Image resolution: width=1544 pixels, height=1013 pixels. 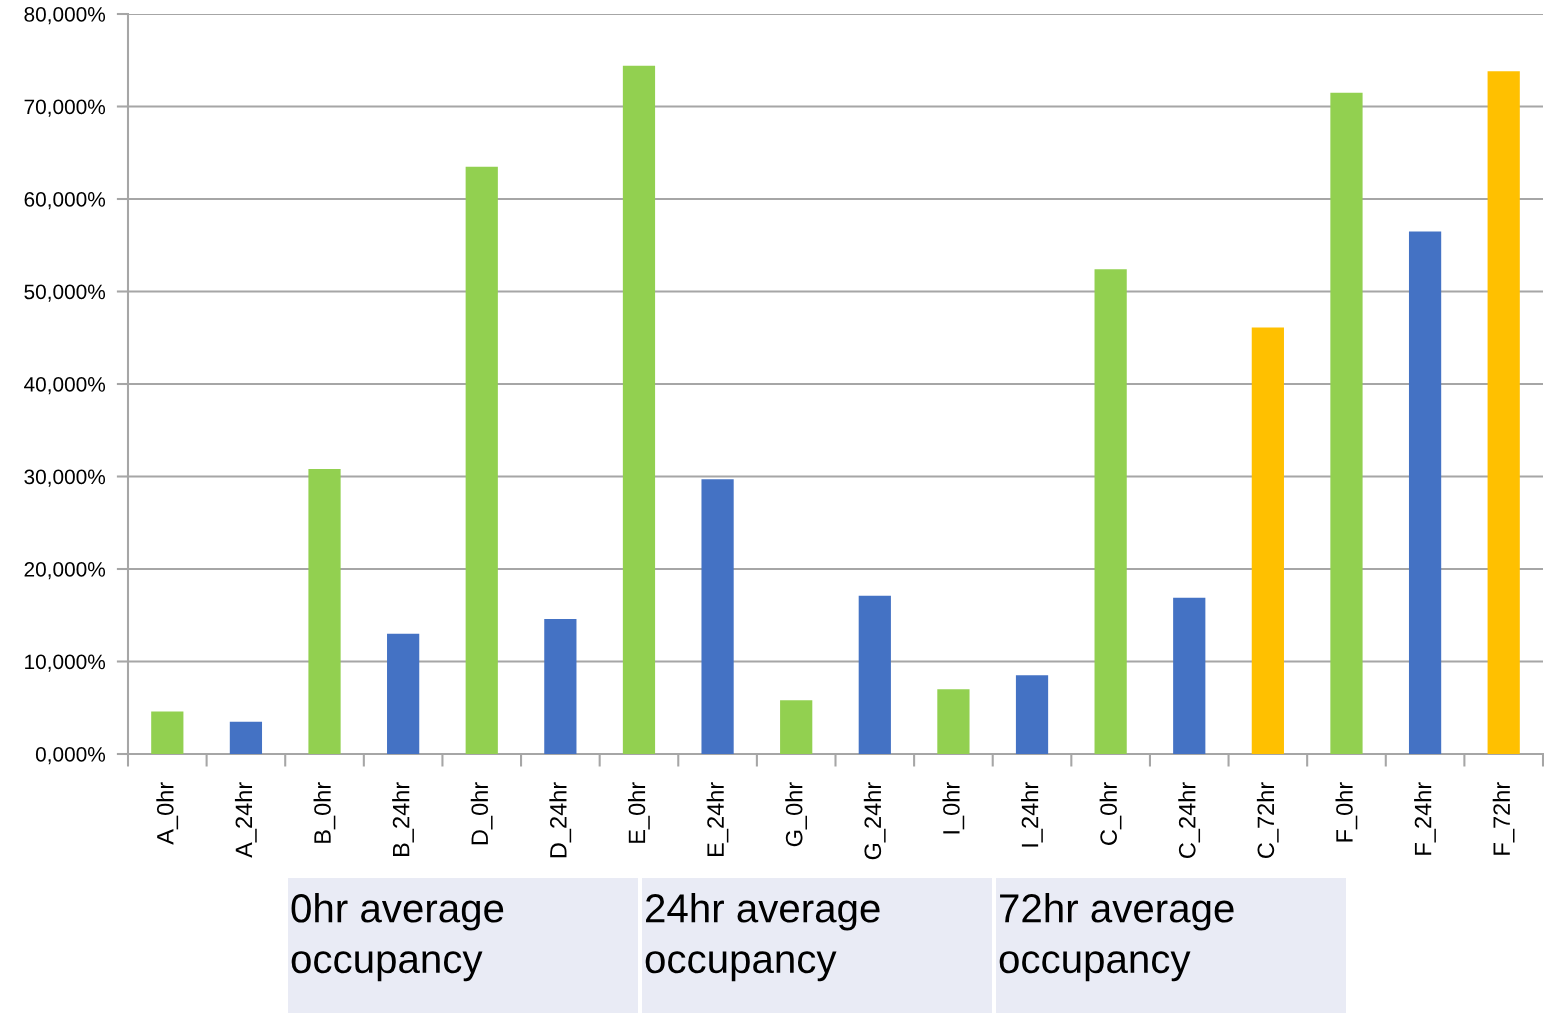 What do you see at coordinates (1425, 818) in the screenshot?
I see `x-tick-label: F_24hr` at bounding box center [1425, 818].